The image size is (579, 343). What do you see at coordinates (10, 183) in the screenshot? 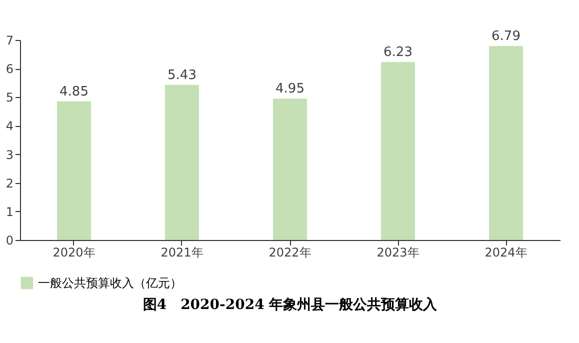
I see `y-tick-label: 2` at bounding box center [10, 183].